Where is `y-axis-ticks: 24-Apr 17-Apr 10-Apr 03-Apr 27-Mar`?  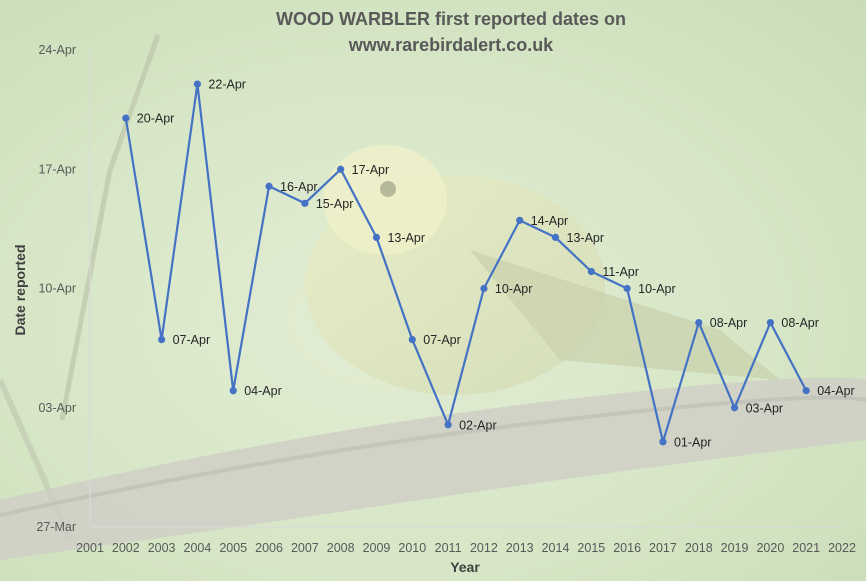
y-axis-ticks: 24-Apr 17-Apr 10-Apr 03-Apr 27-Mar is located at coordinates (56, 288).